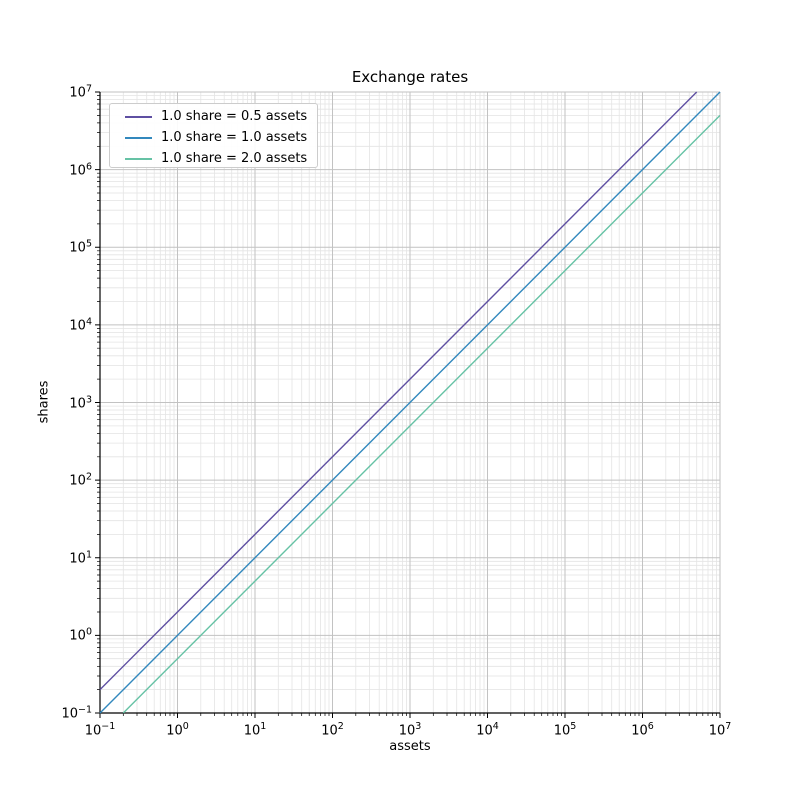 This screenshot has width=800, height=800. I want to click on legend-item: 1.0 share = 2.0 assets, so click(213, 158).